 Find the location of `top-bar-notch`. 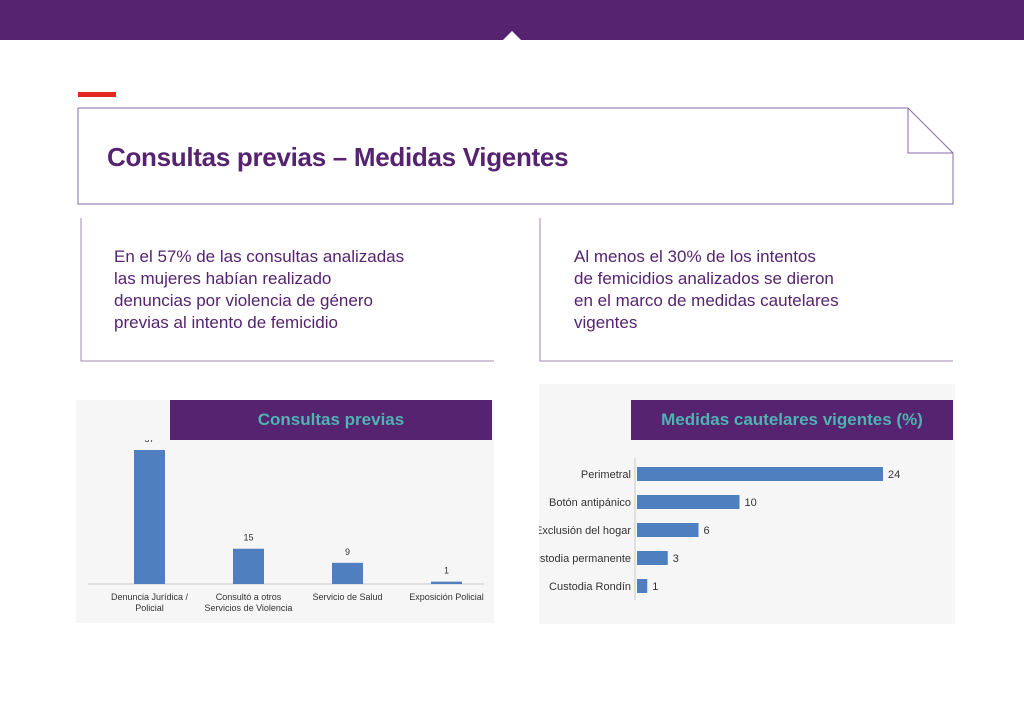

top-bar-notch is located at coordinates (512, 36).